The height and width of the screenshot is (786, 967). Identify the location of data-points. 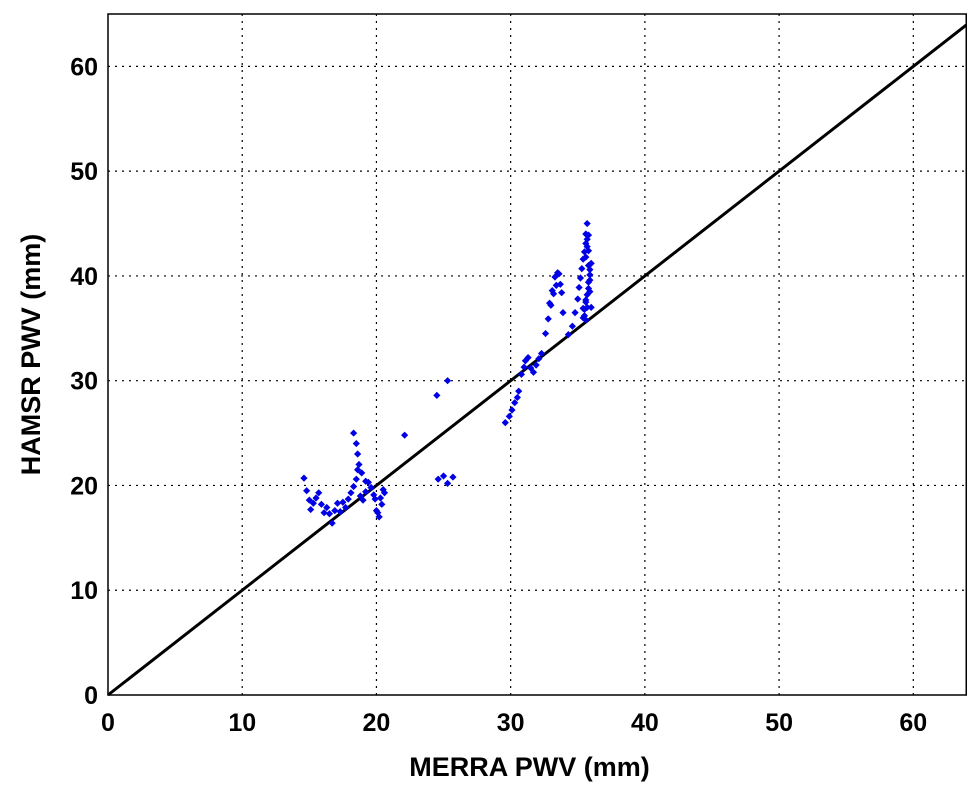
(447, 373).